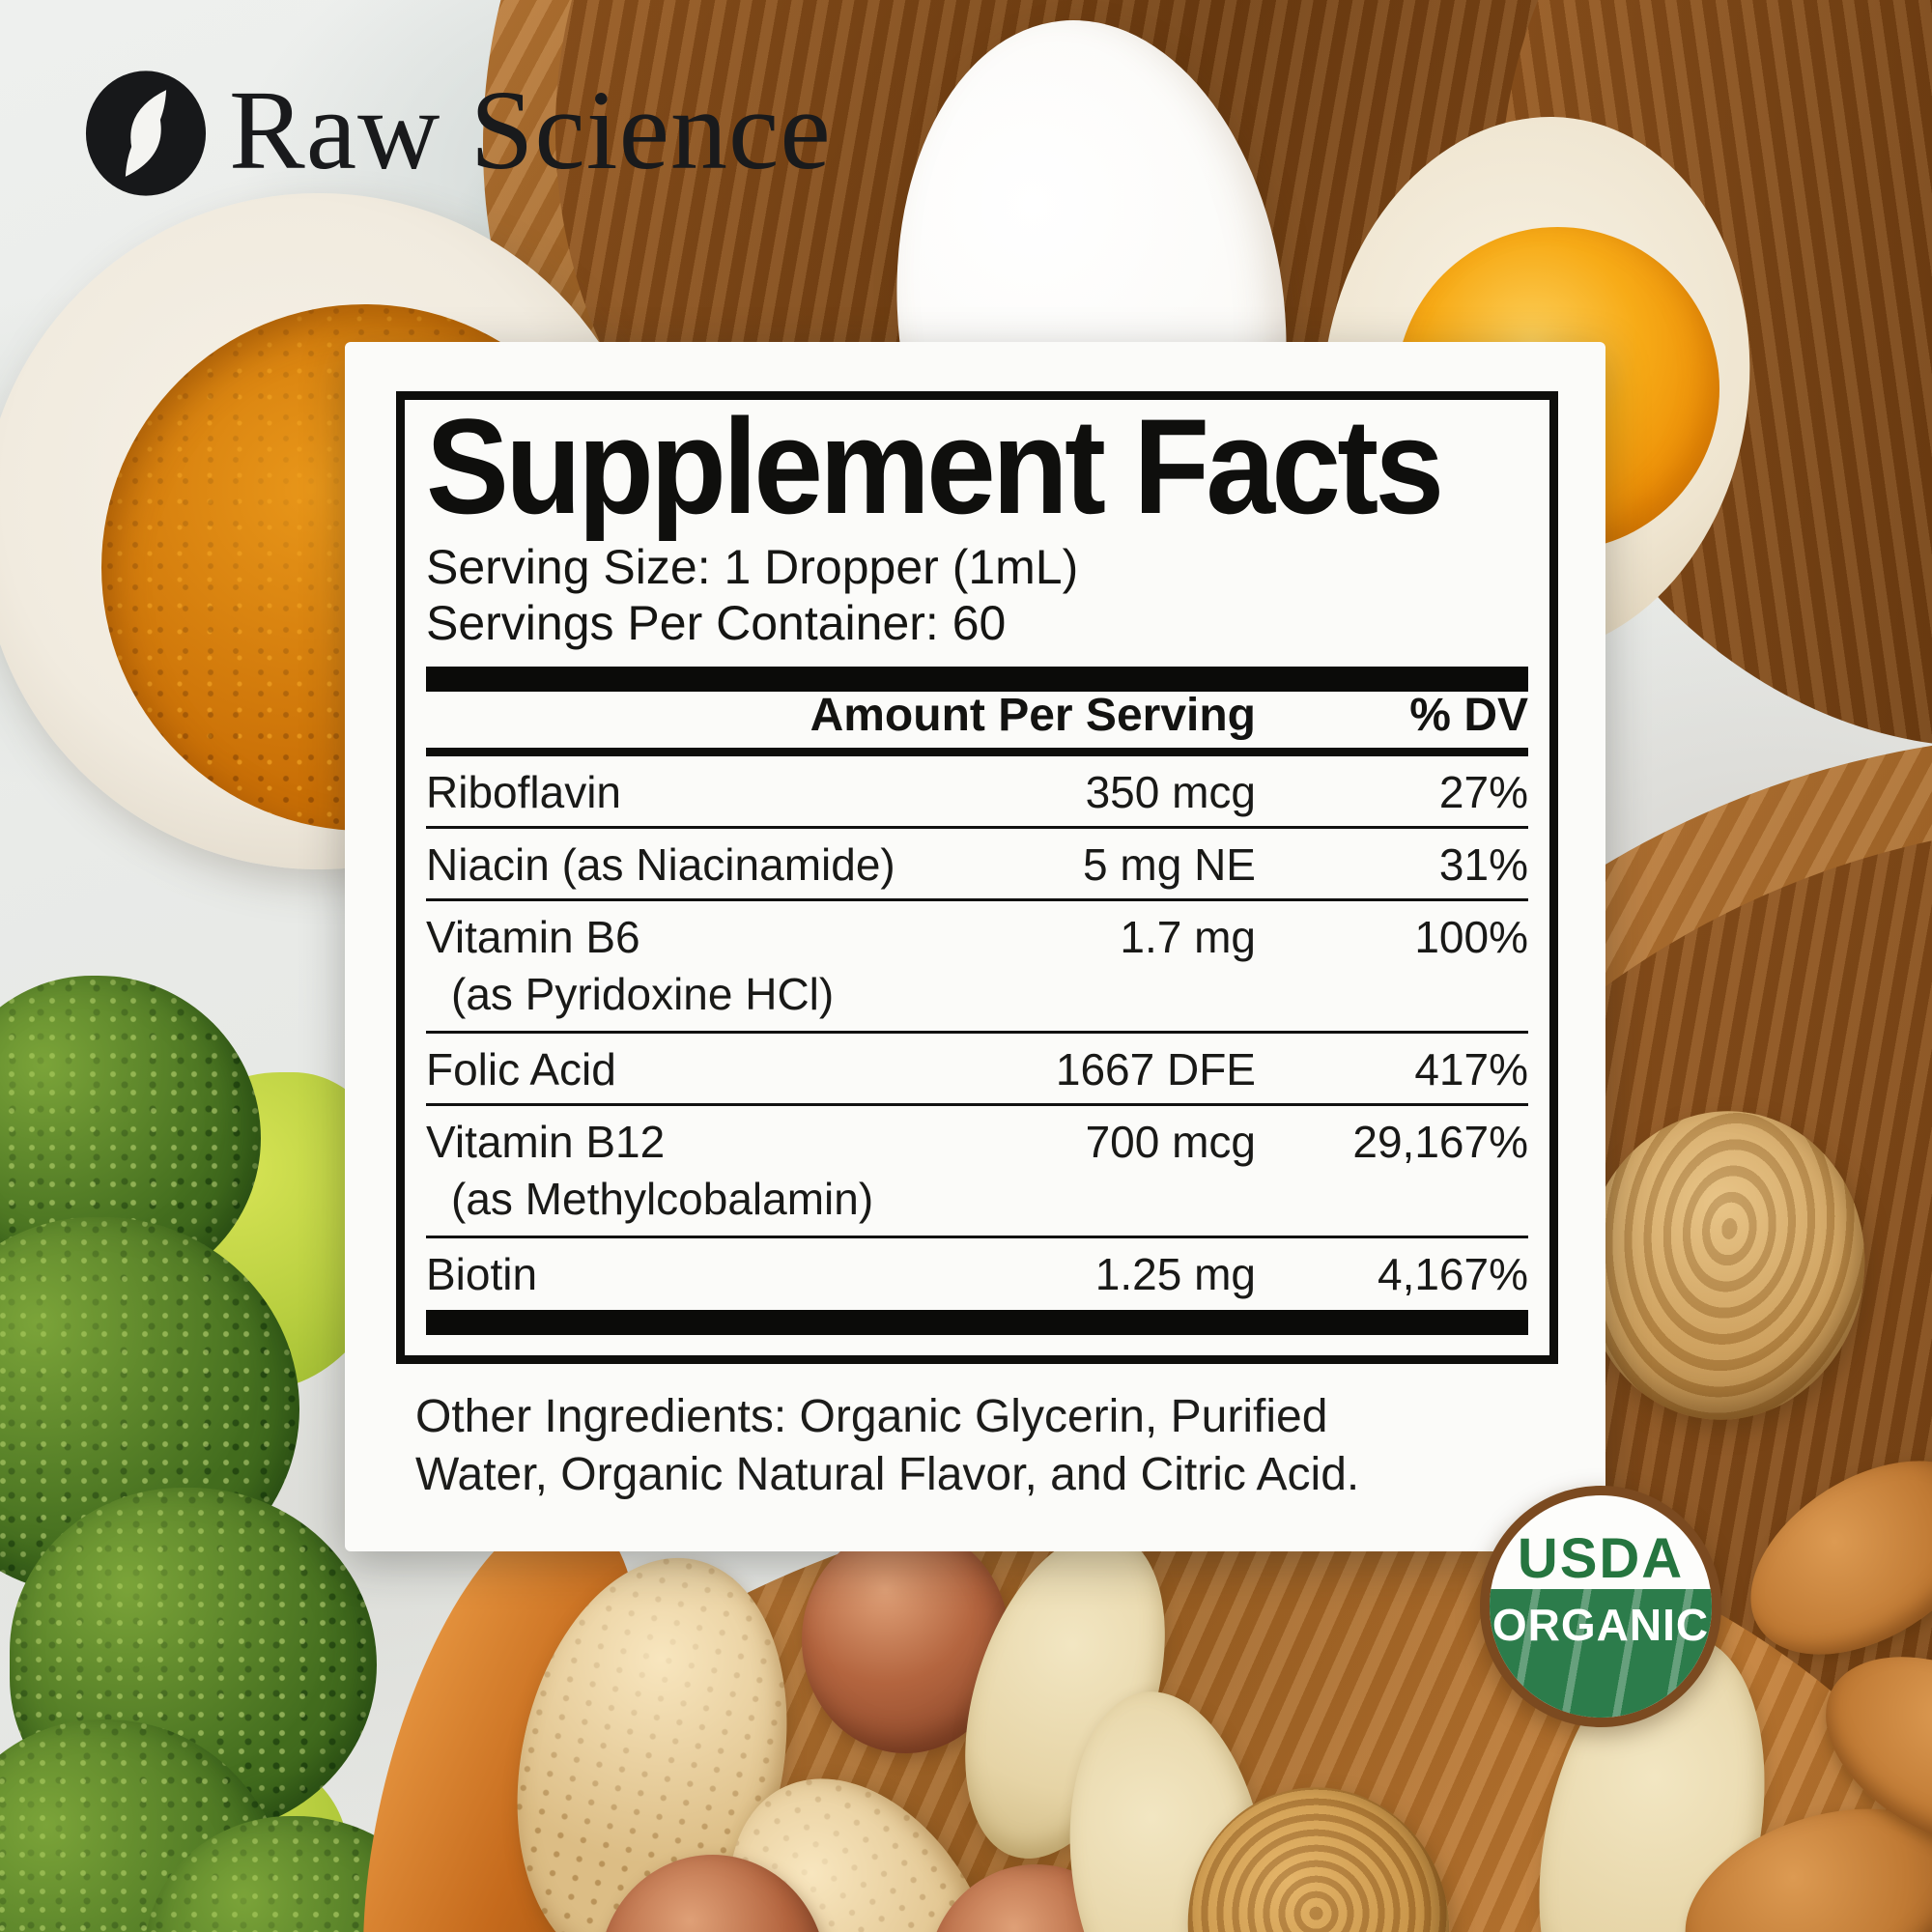 The height and width of the screenshot is (1932, 1932). I want to click on divider-bar-bottom, so click(977, 1322).